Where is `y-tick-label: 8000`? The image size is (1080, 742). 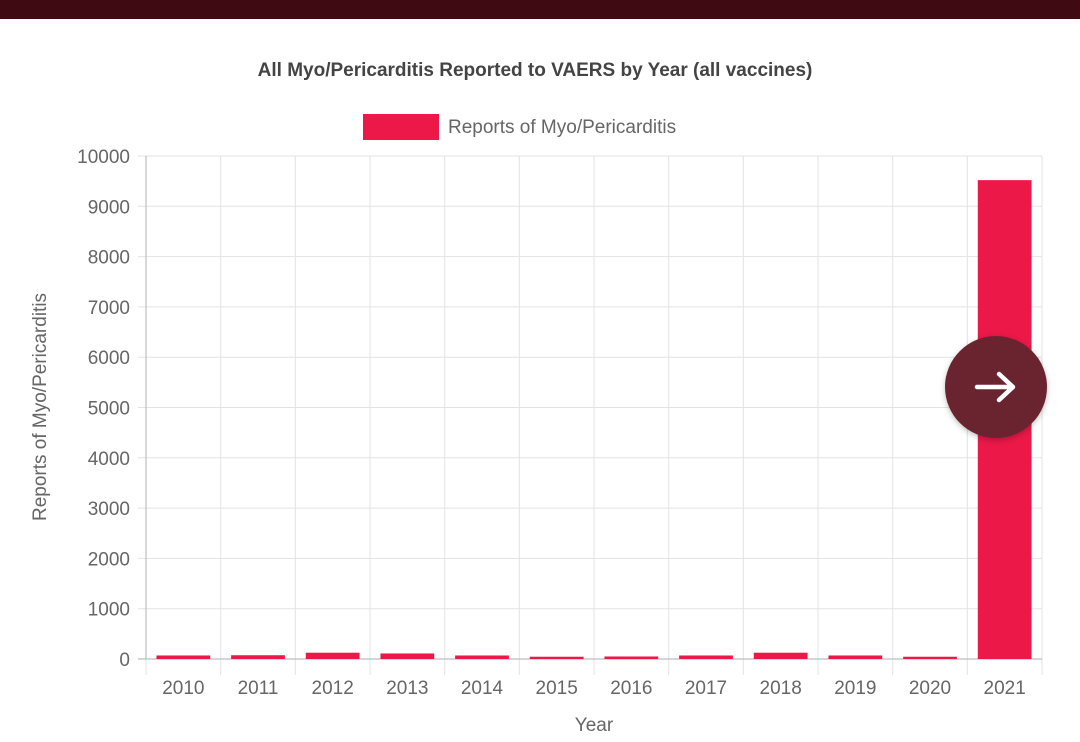
y-tick-label: 8000 is located at coordinates (109, 258).